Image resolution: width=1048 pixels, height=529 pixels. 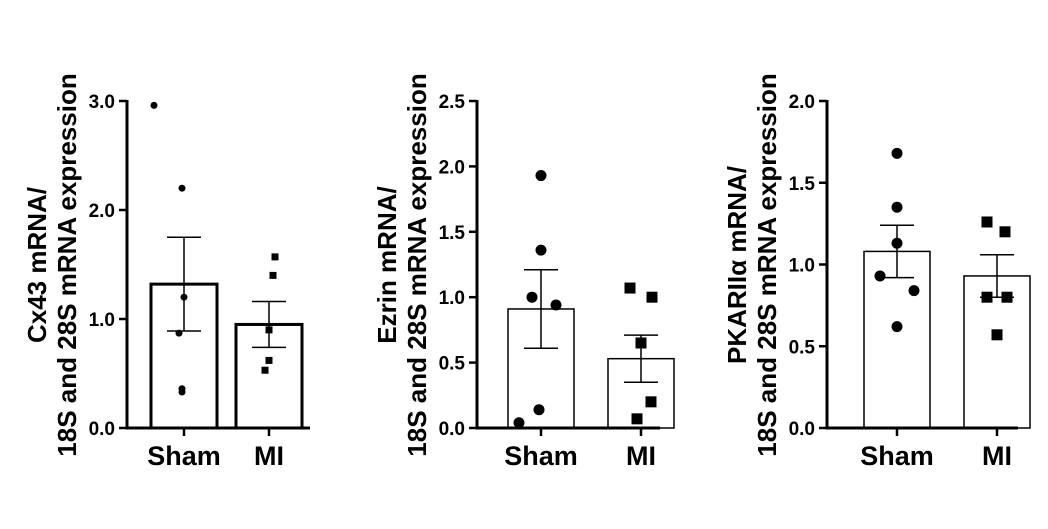 What do you see at coordinates (897, 339) in the screenshot?
I see `bar-sham` at bounding box center [897, 339].